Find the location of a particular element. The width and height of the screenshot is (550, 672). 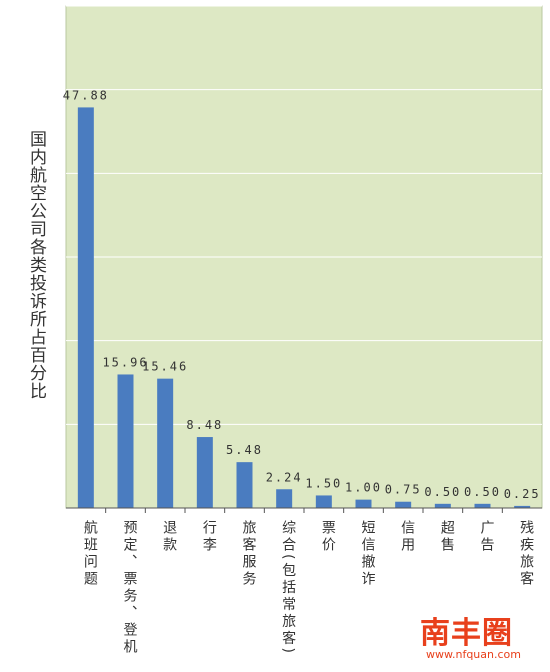

x-tick-label: 预定、票务、登机 is located at coordinates (130, 588).